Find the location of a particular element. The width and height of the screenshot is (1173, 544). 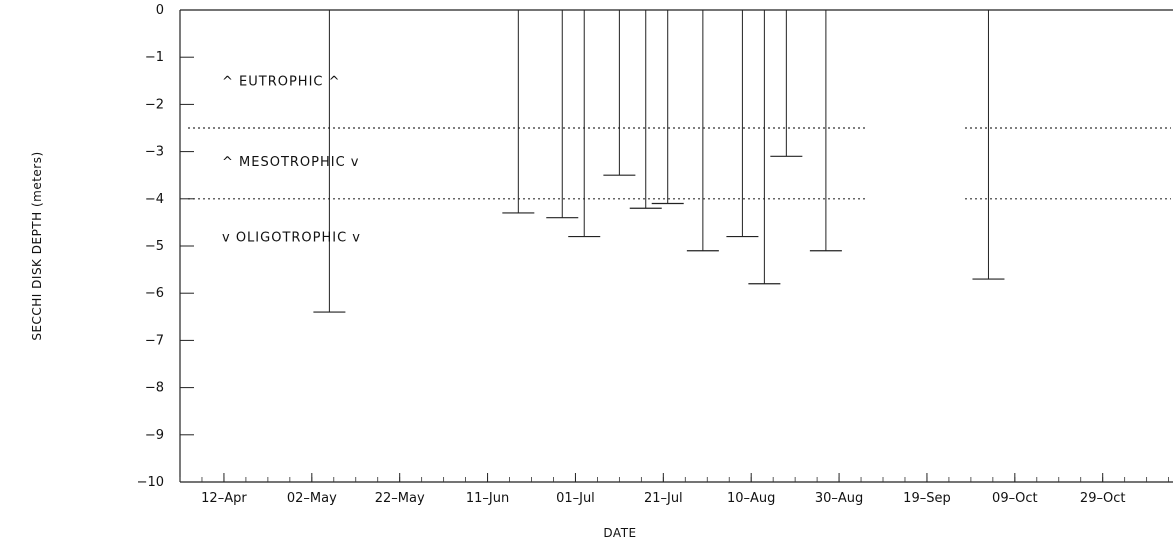

y-tick-label: −9 is located at coordinates (154, 435).